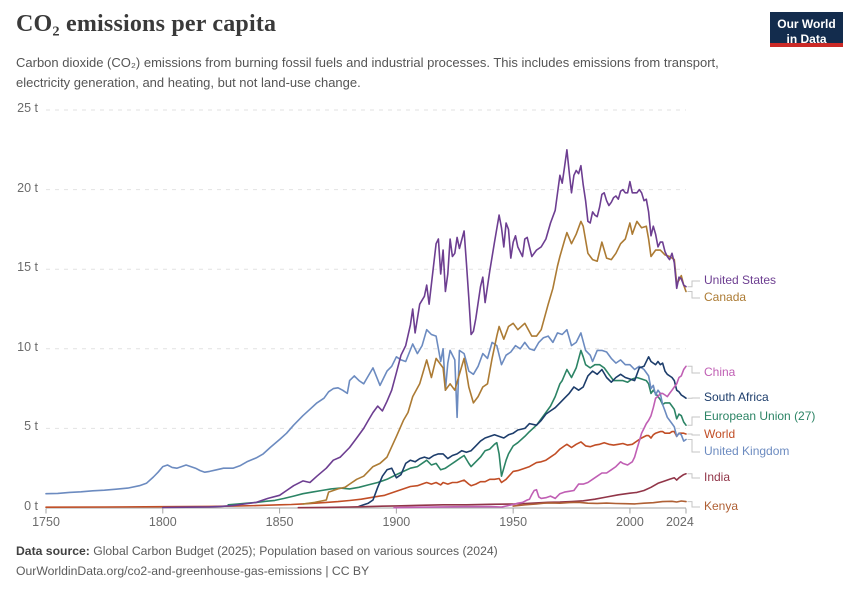  Describe the element at coordinates (679, 522) in the screenshot. I see `x-axis-tick-label: 2024` at that location.